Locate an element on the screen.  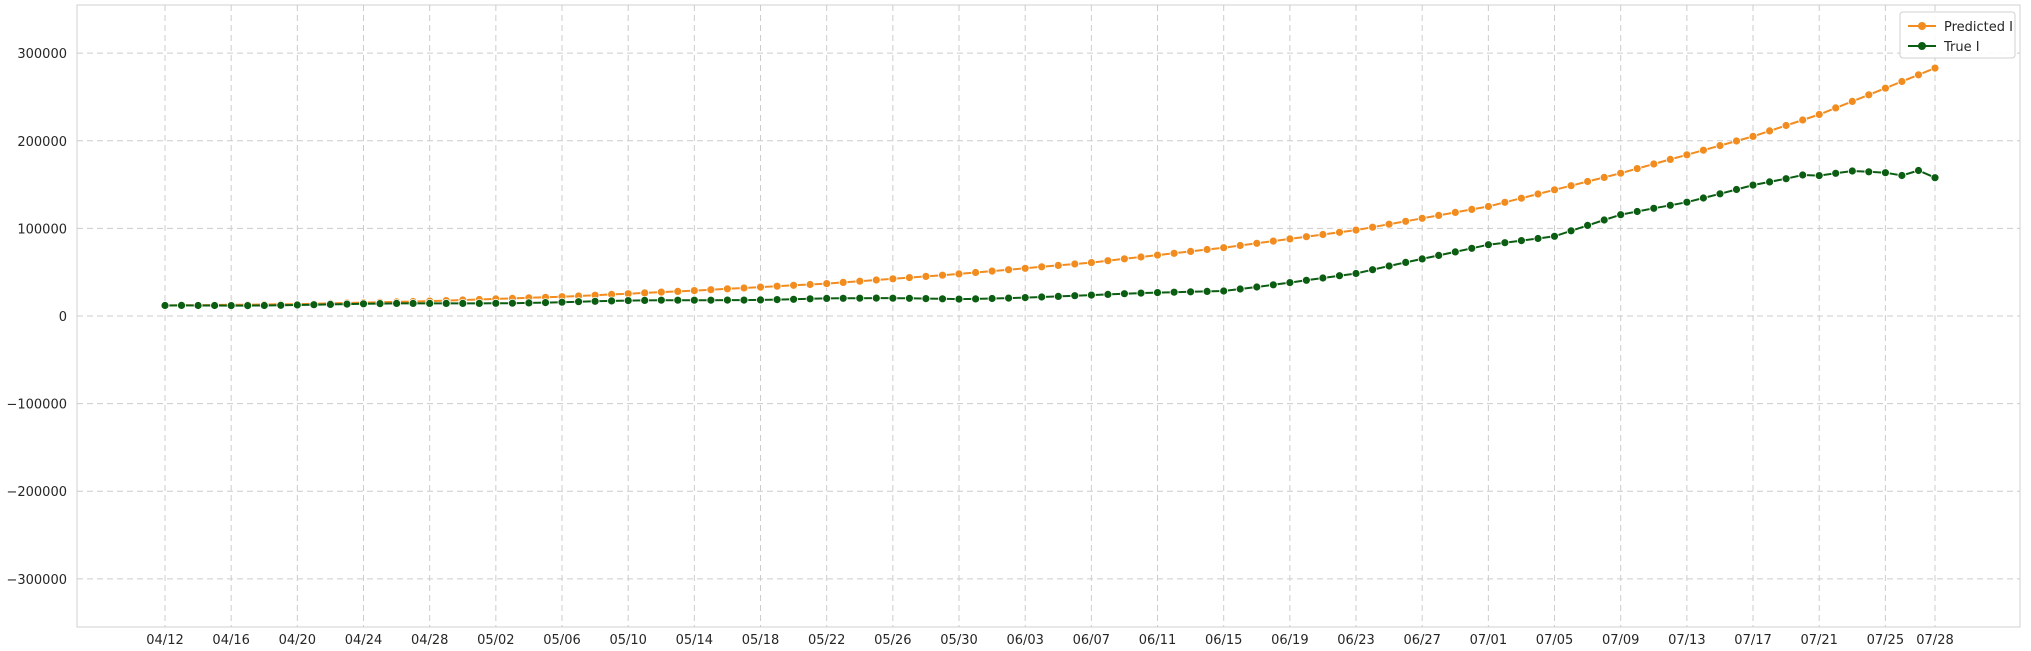
x-tick-label: 04/16 is located at coordinates (230, 640).